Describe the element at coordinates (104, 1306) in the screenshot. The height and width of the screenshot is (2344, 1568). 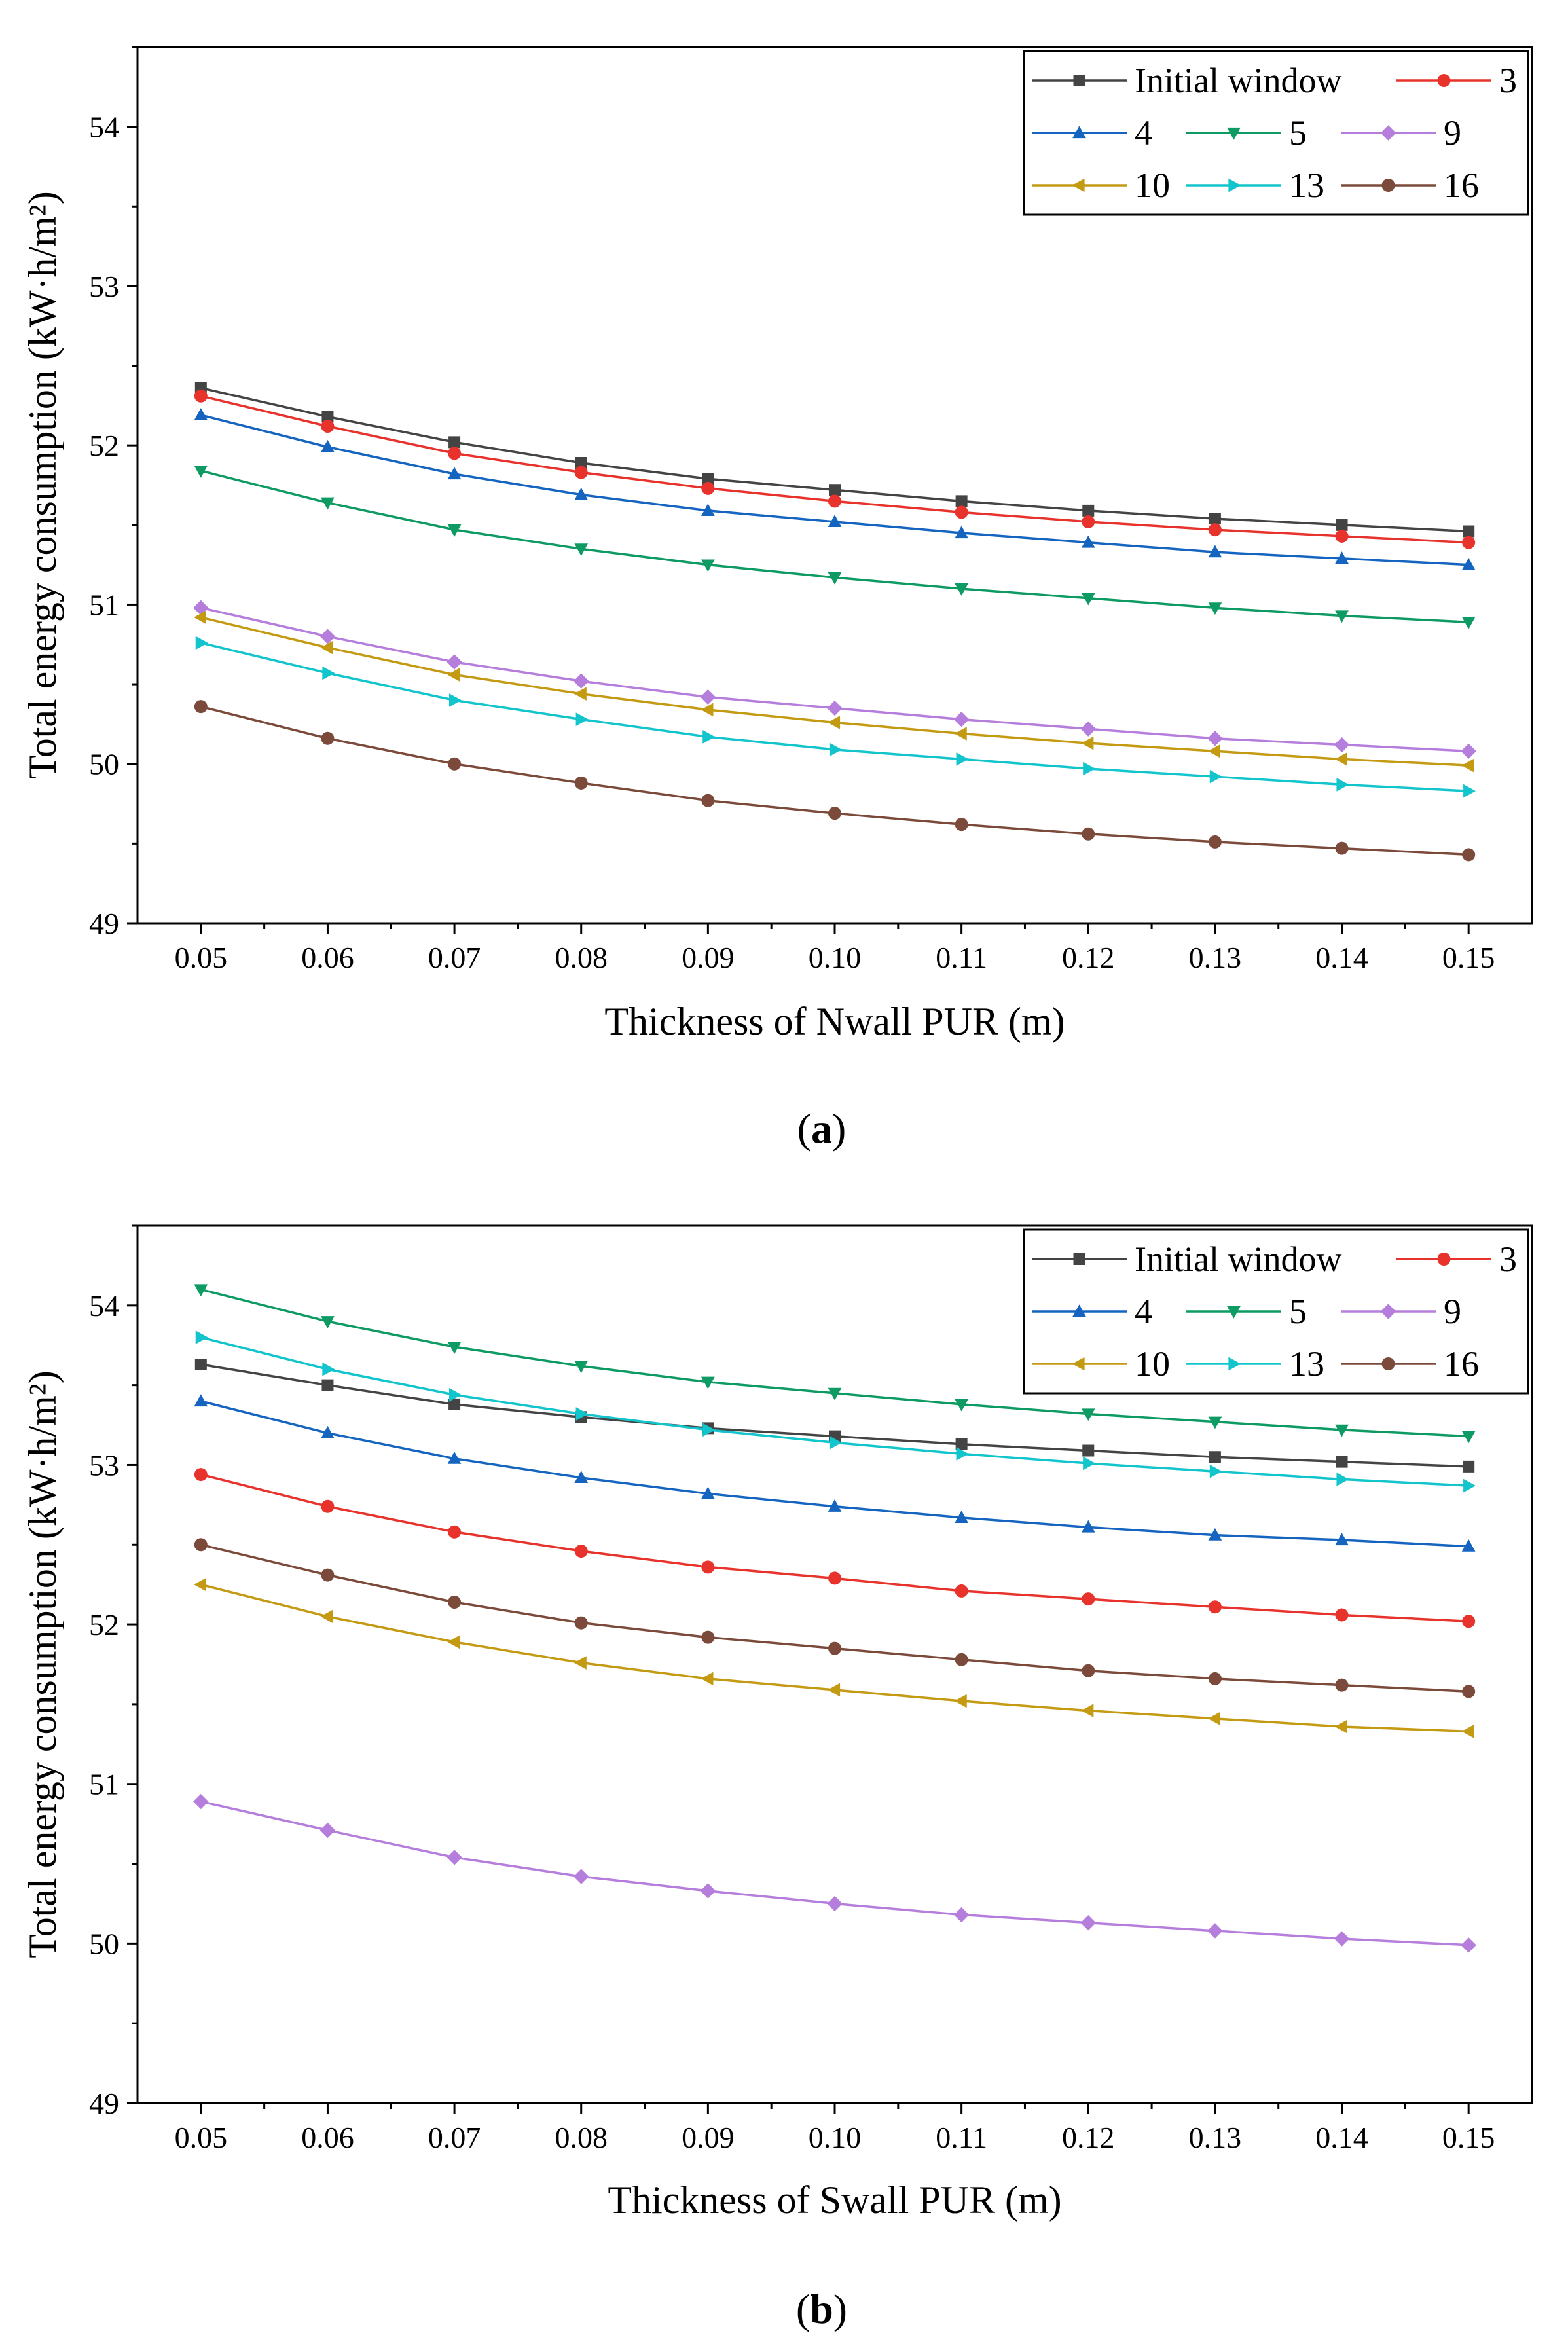
I see `y-tick-label: 54` at that location.